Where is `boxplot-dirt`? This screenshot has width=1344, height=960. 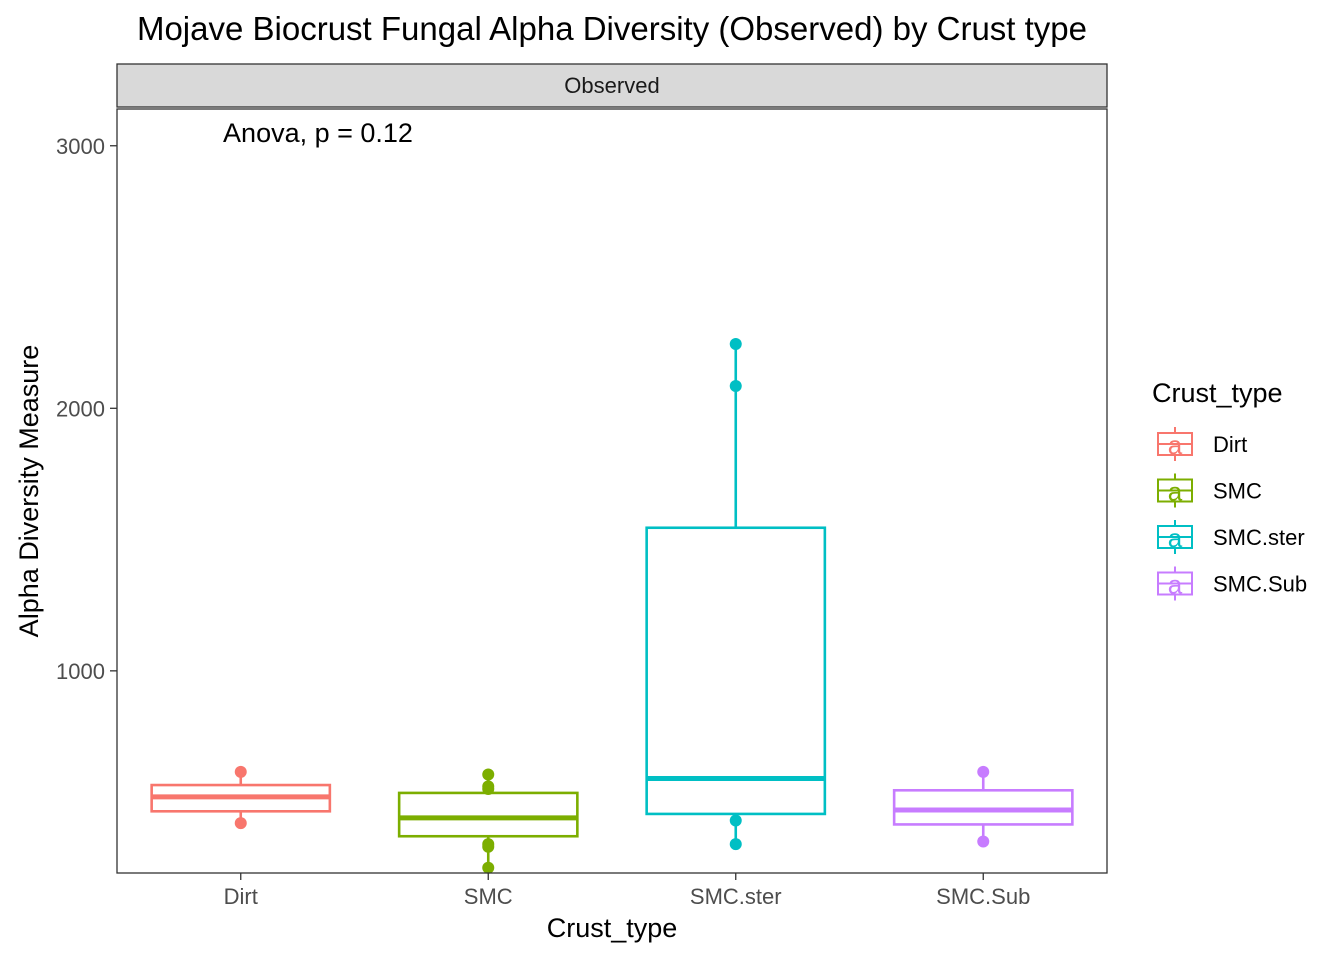
boxplot-dirt is located at coordinates (241, 797).